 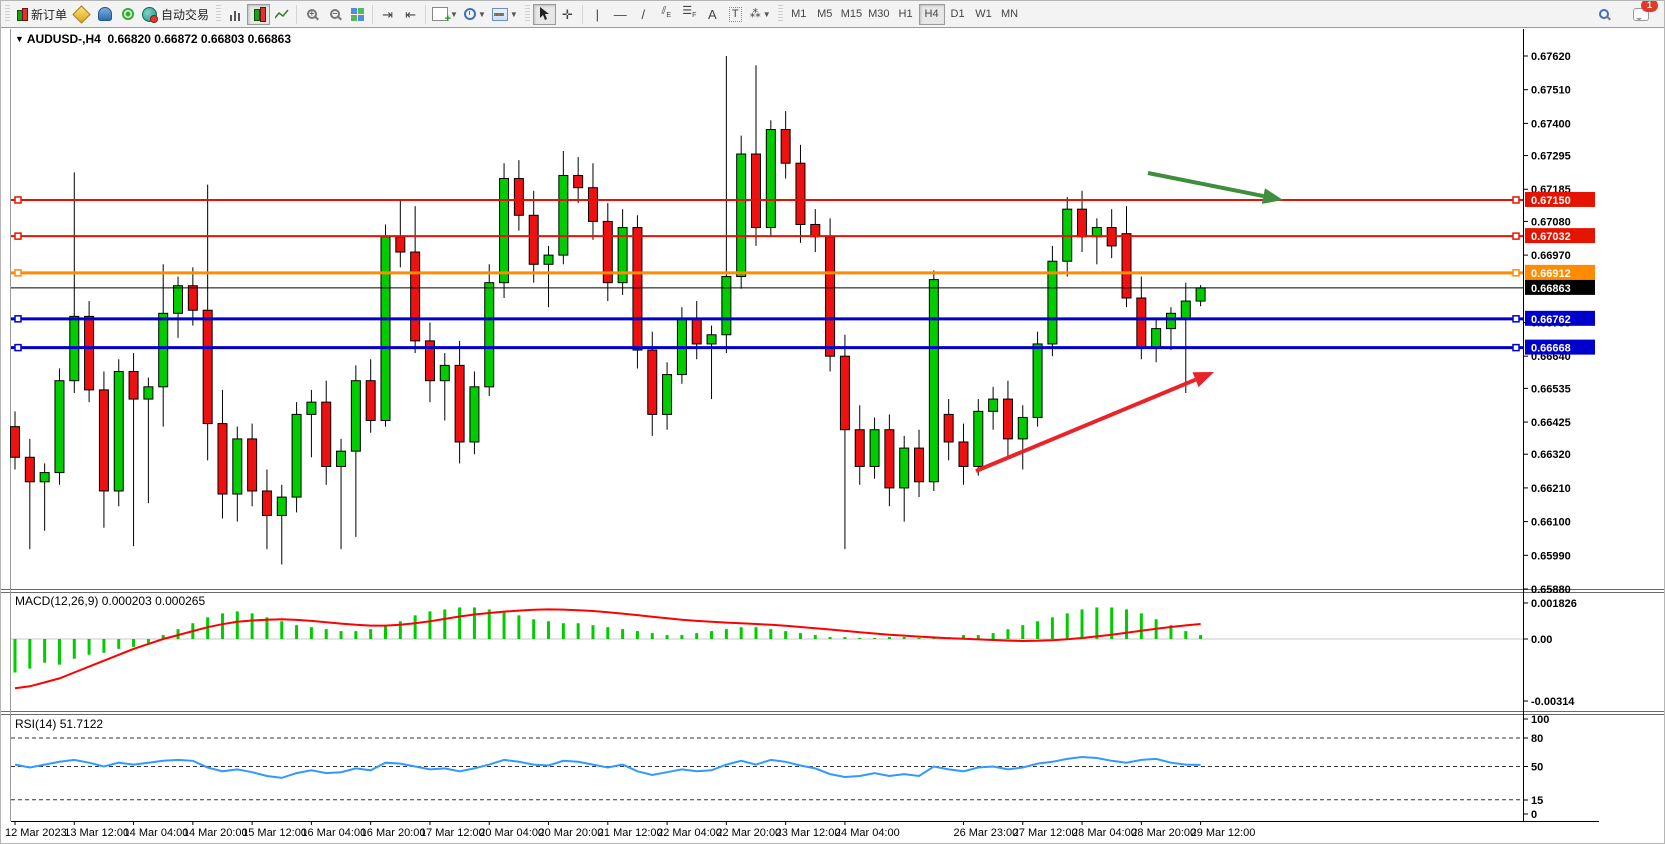 I want to click on rsi-pane: 100 80 50 15 0, so click(x=780, y=767).